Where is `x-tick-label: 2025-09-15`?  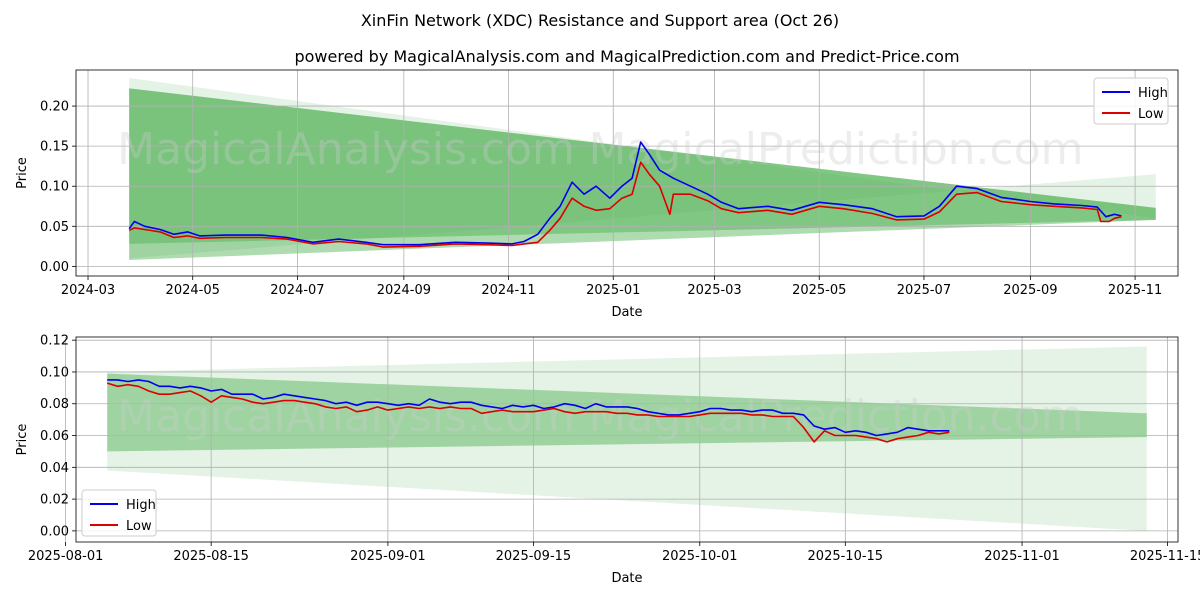 x-tick-label: 2025-09-15 is located at coordinates (534, 556).